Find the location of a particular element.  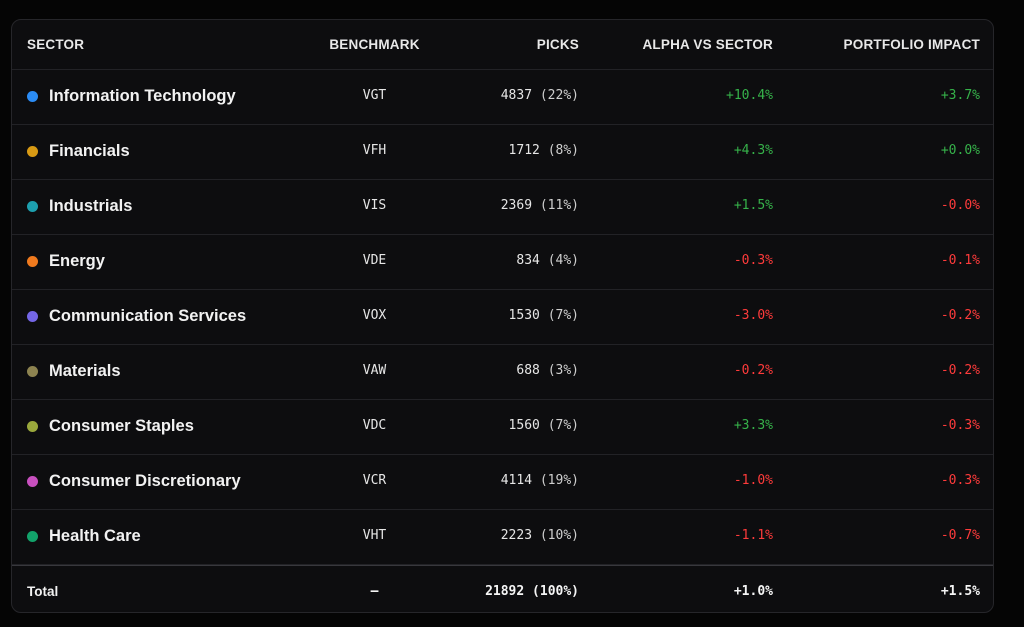

sector-cell: Financials is located at coordinates (78, 151).